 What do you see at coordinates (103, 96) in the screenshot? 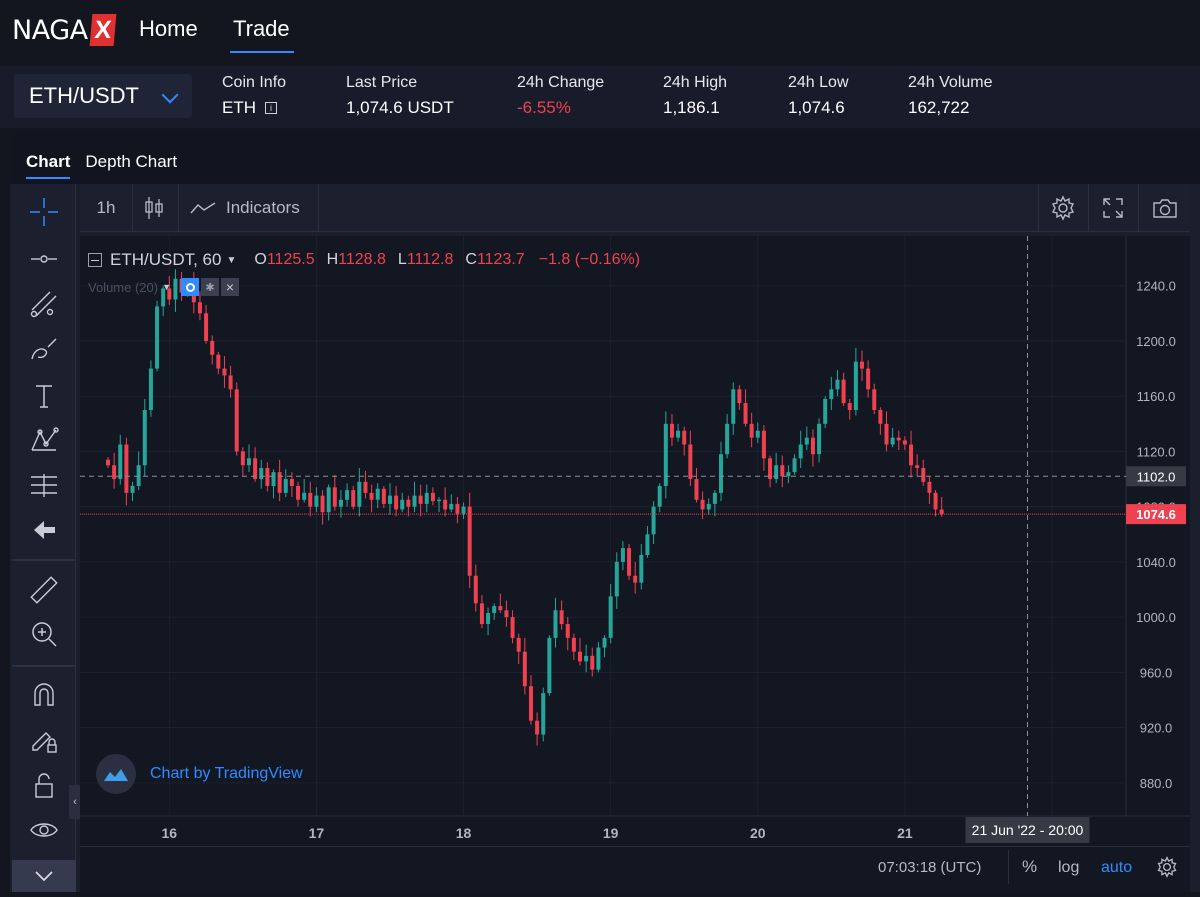
I see `pair-selector: ETH/USDT` at bounding box center [103, 96].